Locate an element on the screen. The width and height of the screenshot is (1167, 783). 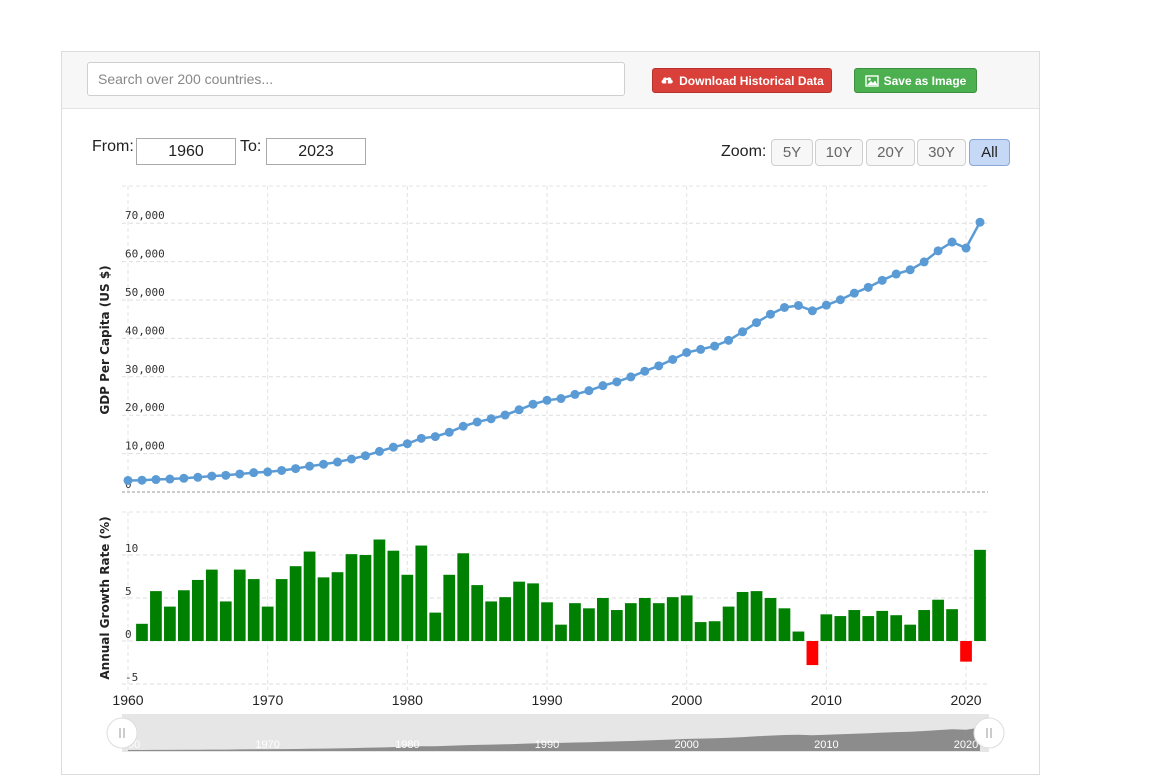
cloud-download-icon is located at coordinates (667, 81).